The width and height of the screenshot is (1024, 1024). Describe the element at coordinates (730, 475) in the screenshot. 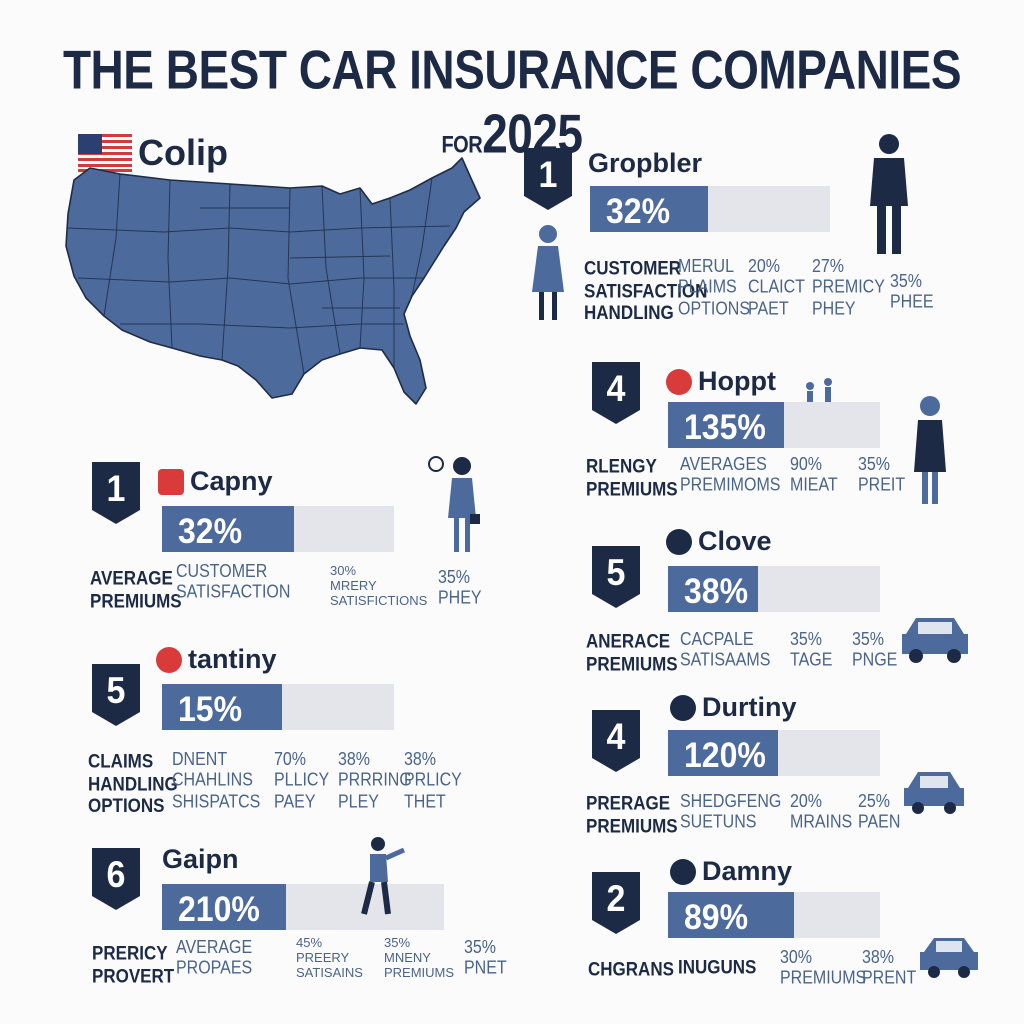

I see `stat-label: AVERAGES PREMIMOMS` at that location.